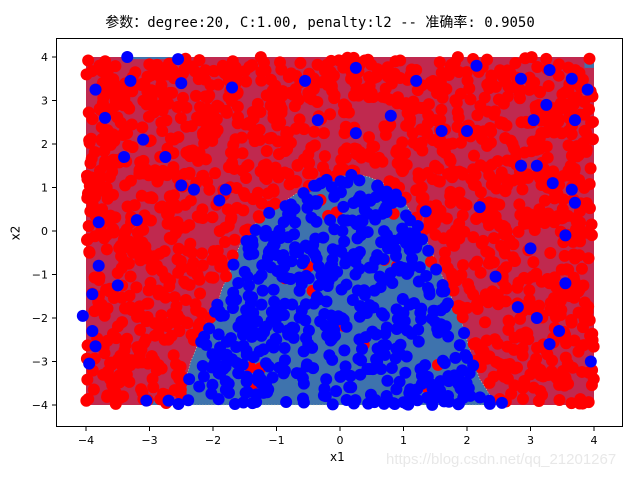 The height and width of the screenshot is (480, 640). Describe the element at coordinates (594, 440) in the screenshot. I see `x-tick-label: 4` at that location.